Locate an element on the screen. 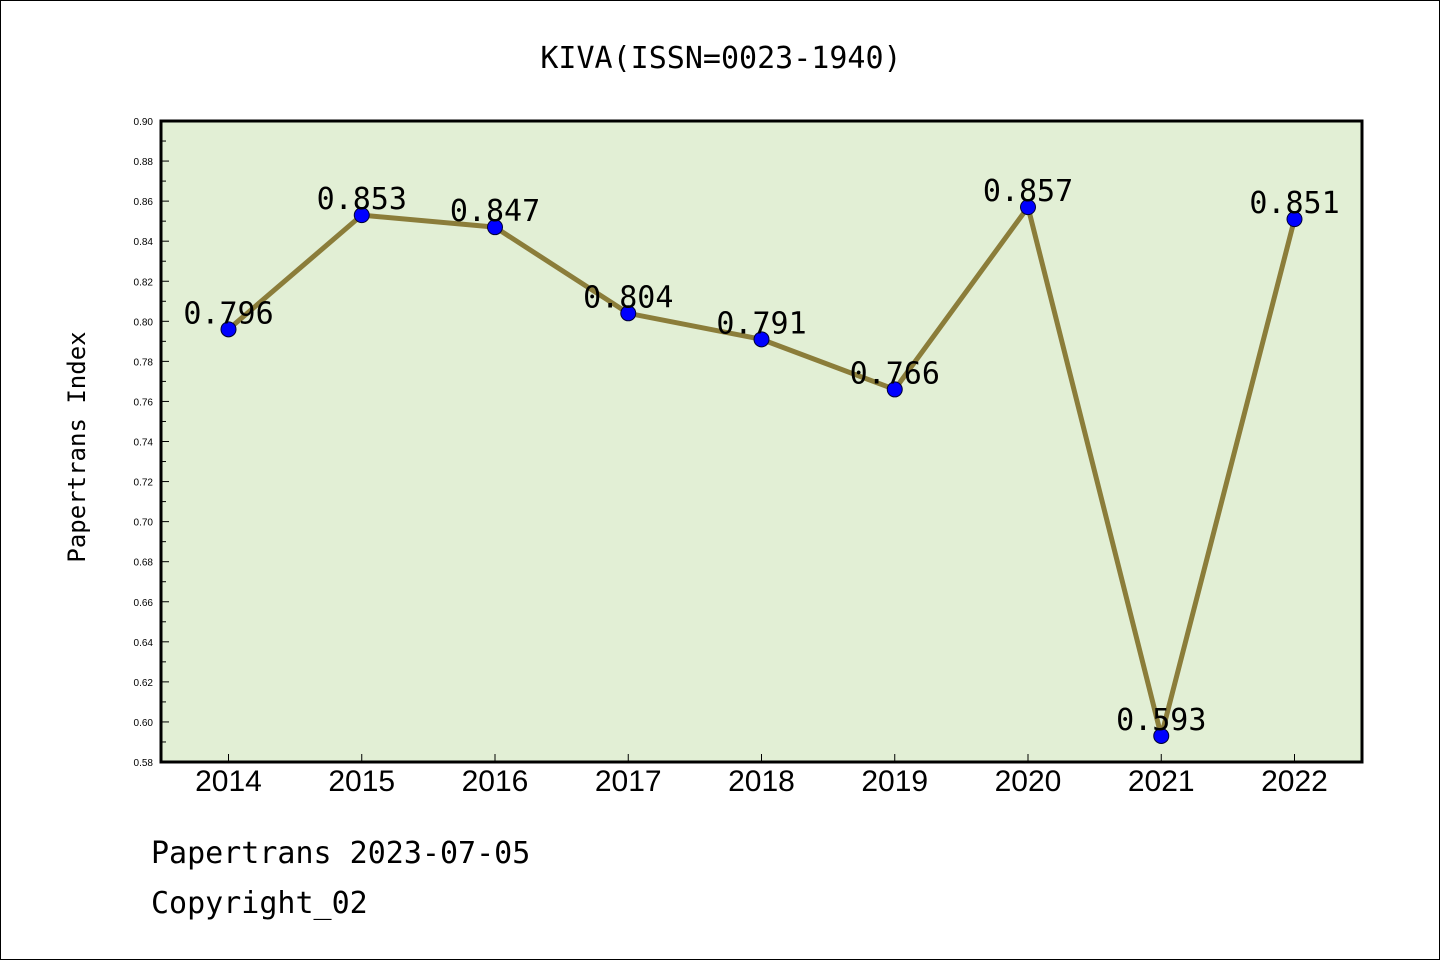 This screenshot has height=961, width=1440. data-label: 0.857 is located at coordinates (1028, 191).